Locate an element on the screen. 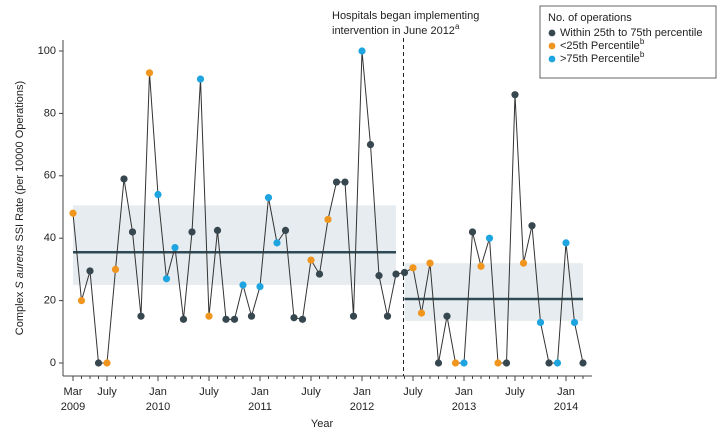  legend-label: Within 25th to 75th percentile is located at coordinates (631, 33).